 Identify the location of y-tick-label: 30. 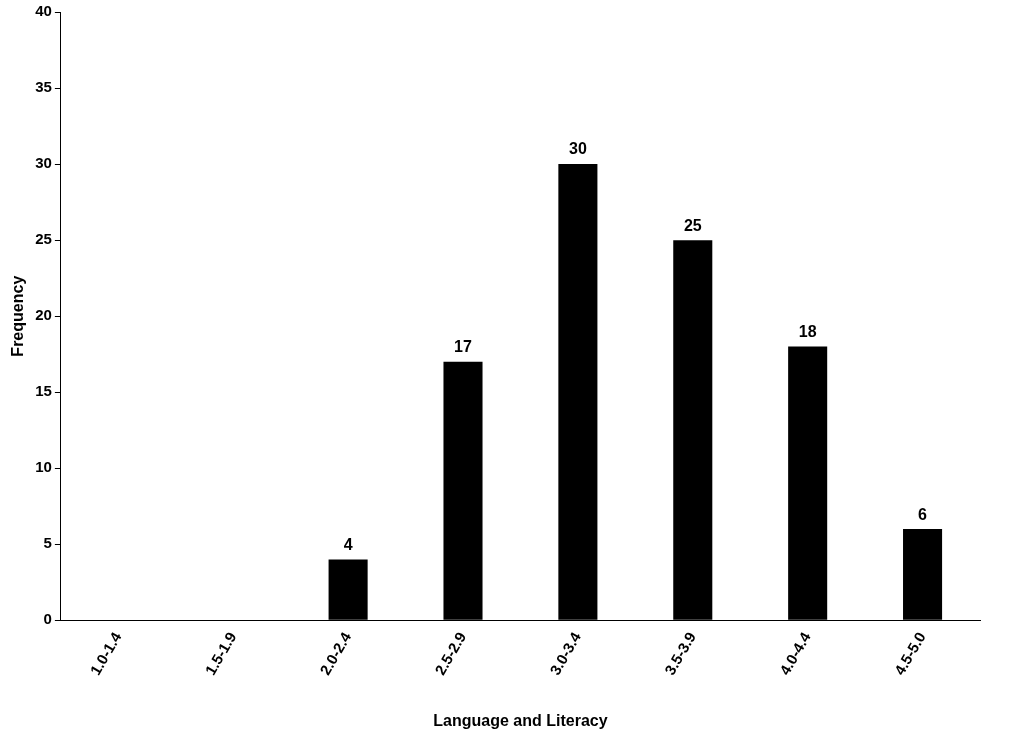
(43, 163).